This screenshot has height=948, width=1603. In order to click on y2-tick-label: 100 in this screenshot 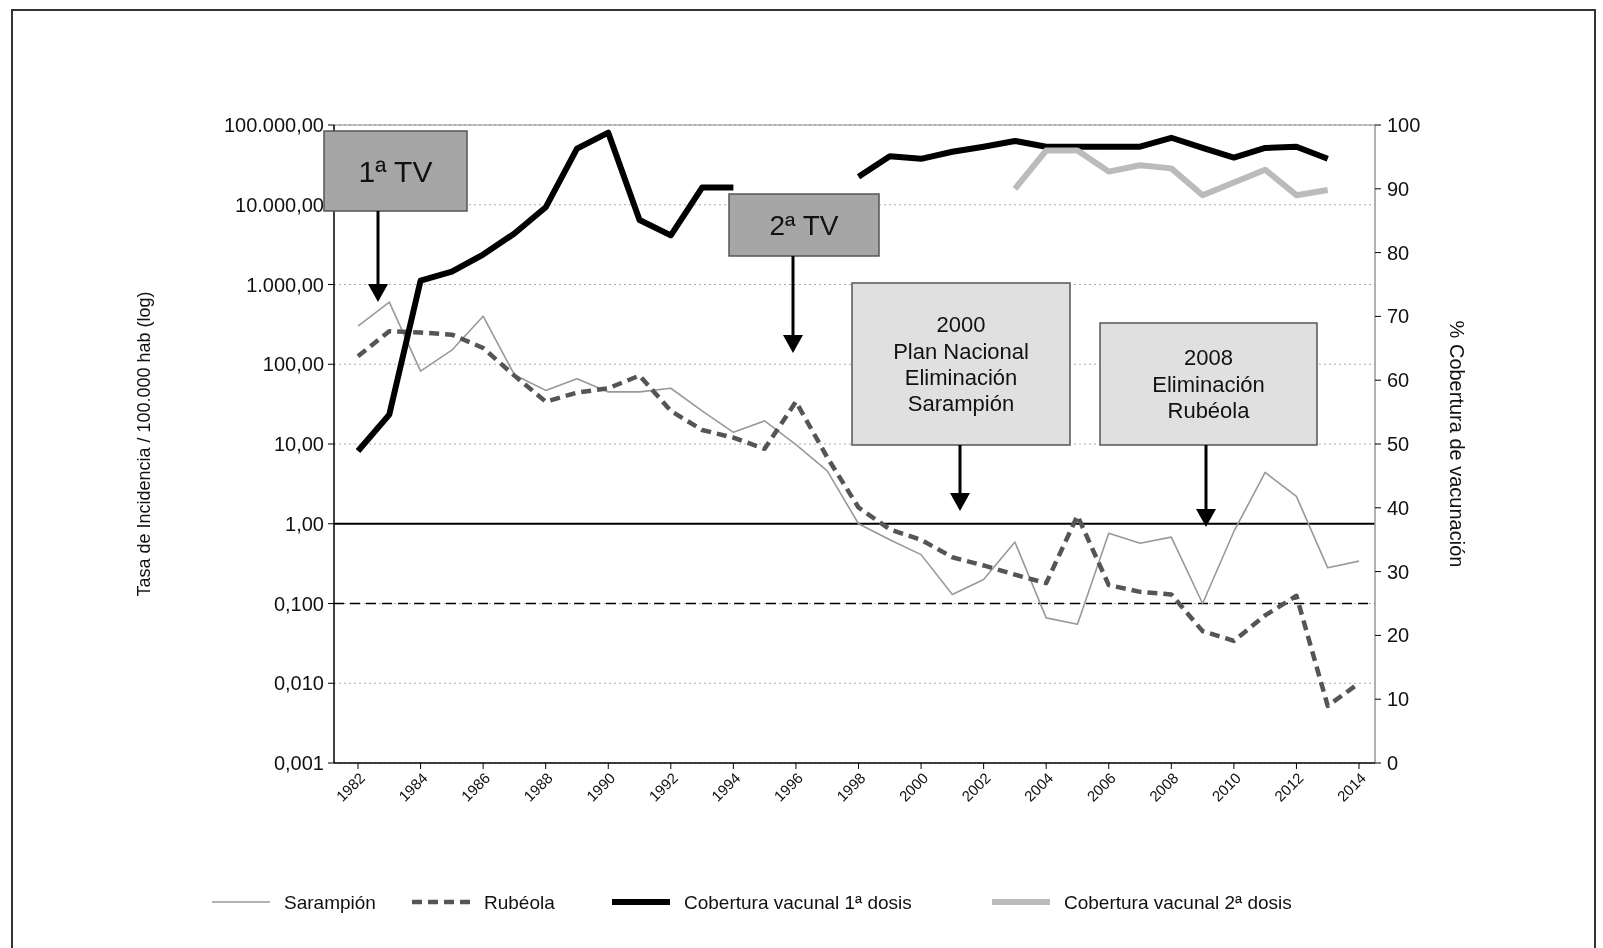, I will do `click(1404, 125)`.